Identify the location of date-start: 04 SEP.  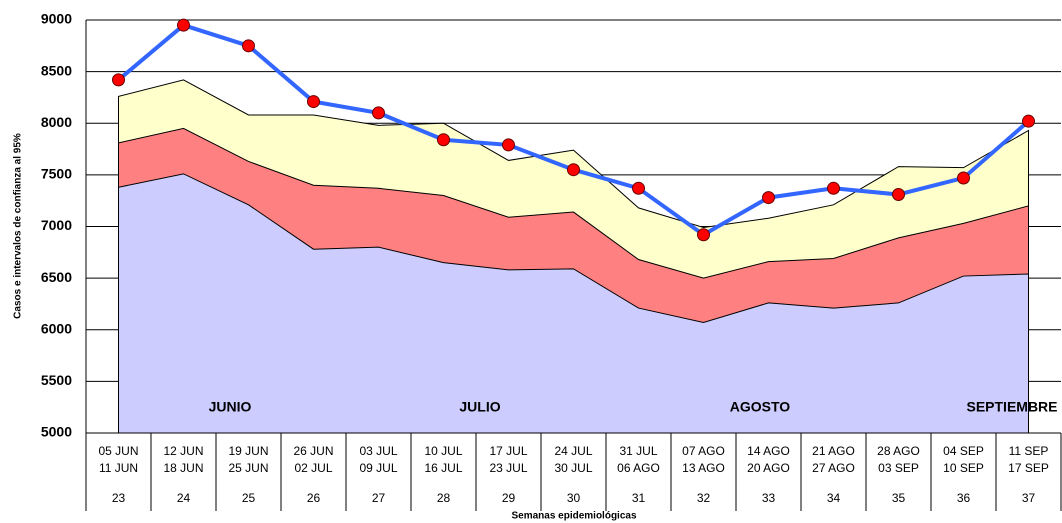
(963, 451).